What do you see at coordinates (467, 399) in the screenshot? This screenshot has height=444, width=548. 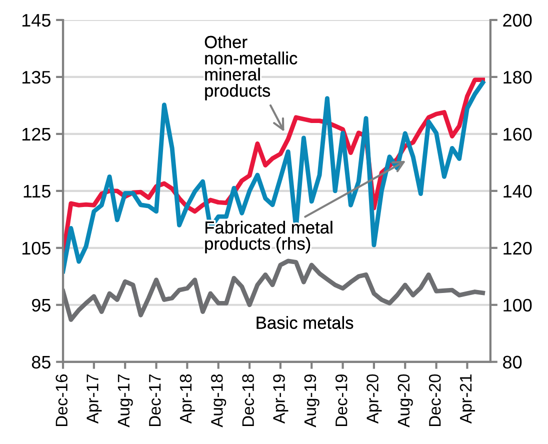 I see `x-tick-label: Apr-21` at bounding box center [467, 399].